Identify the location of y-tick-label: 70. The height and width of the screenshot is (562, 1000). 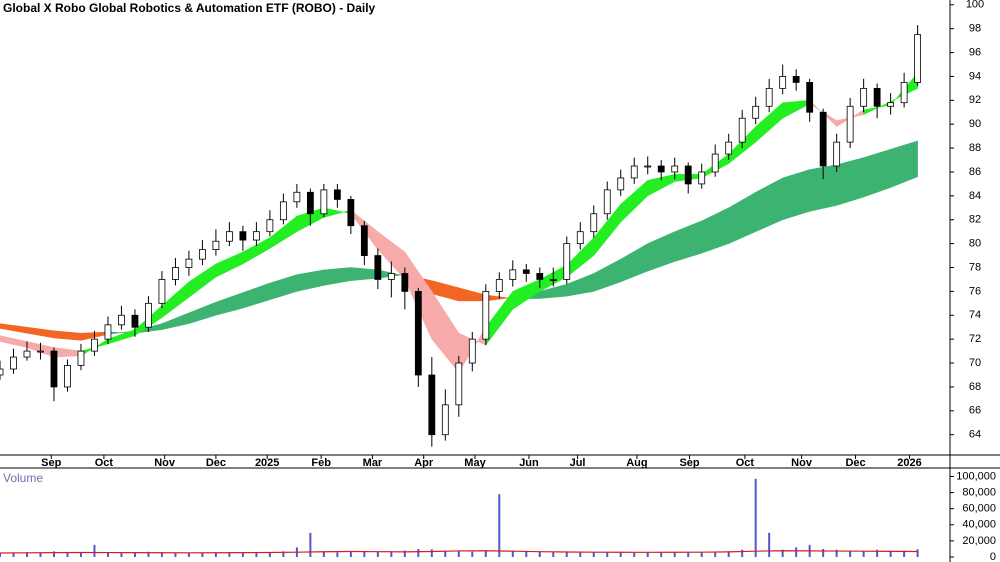
(975, 363).